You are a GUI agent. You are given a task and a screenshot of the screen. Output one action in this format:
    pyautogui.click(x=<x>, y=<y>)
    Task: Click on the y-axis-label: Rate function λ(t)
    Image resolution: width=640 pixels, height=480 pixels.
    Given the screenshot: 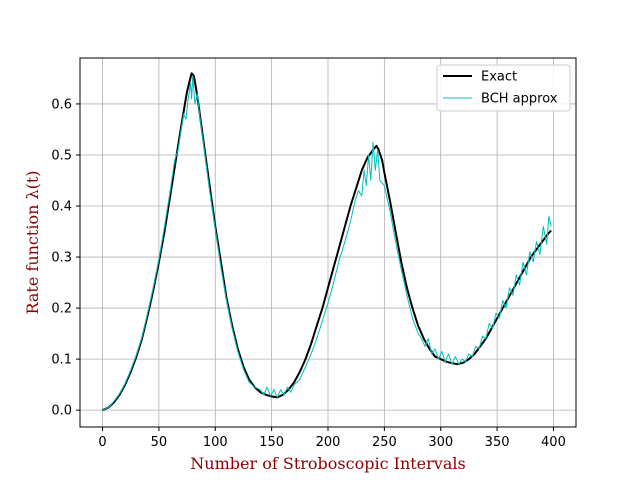 What is the action you would take?
    pyautogui.click(x=32, y=242)
    